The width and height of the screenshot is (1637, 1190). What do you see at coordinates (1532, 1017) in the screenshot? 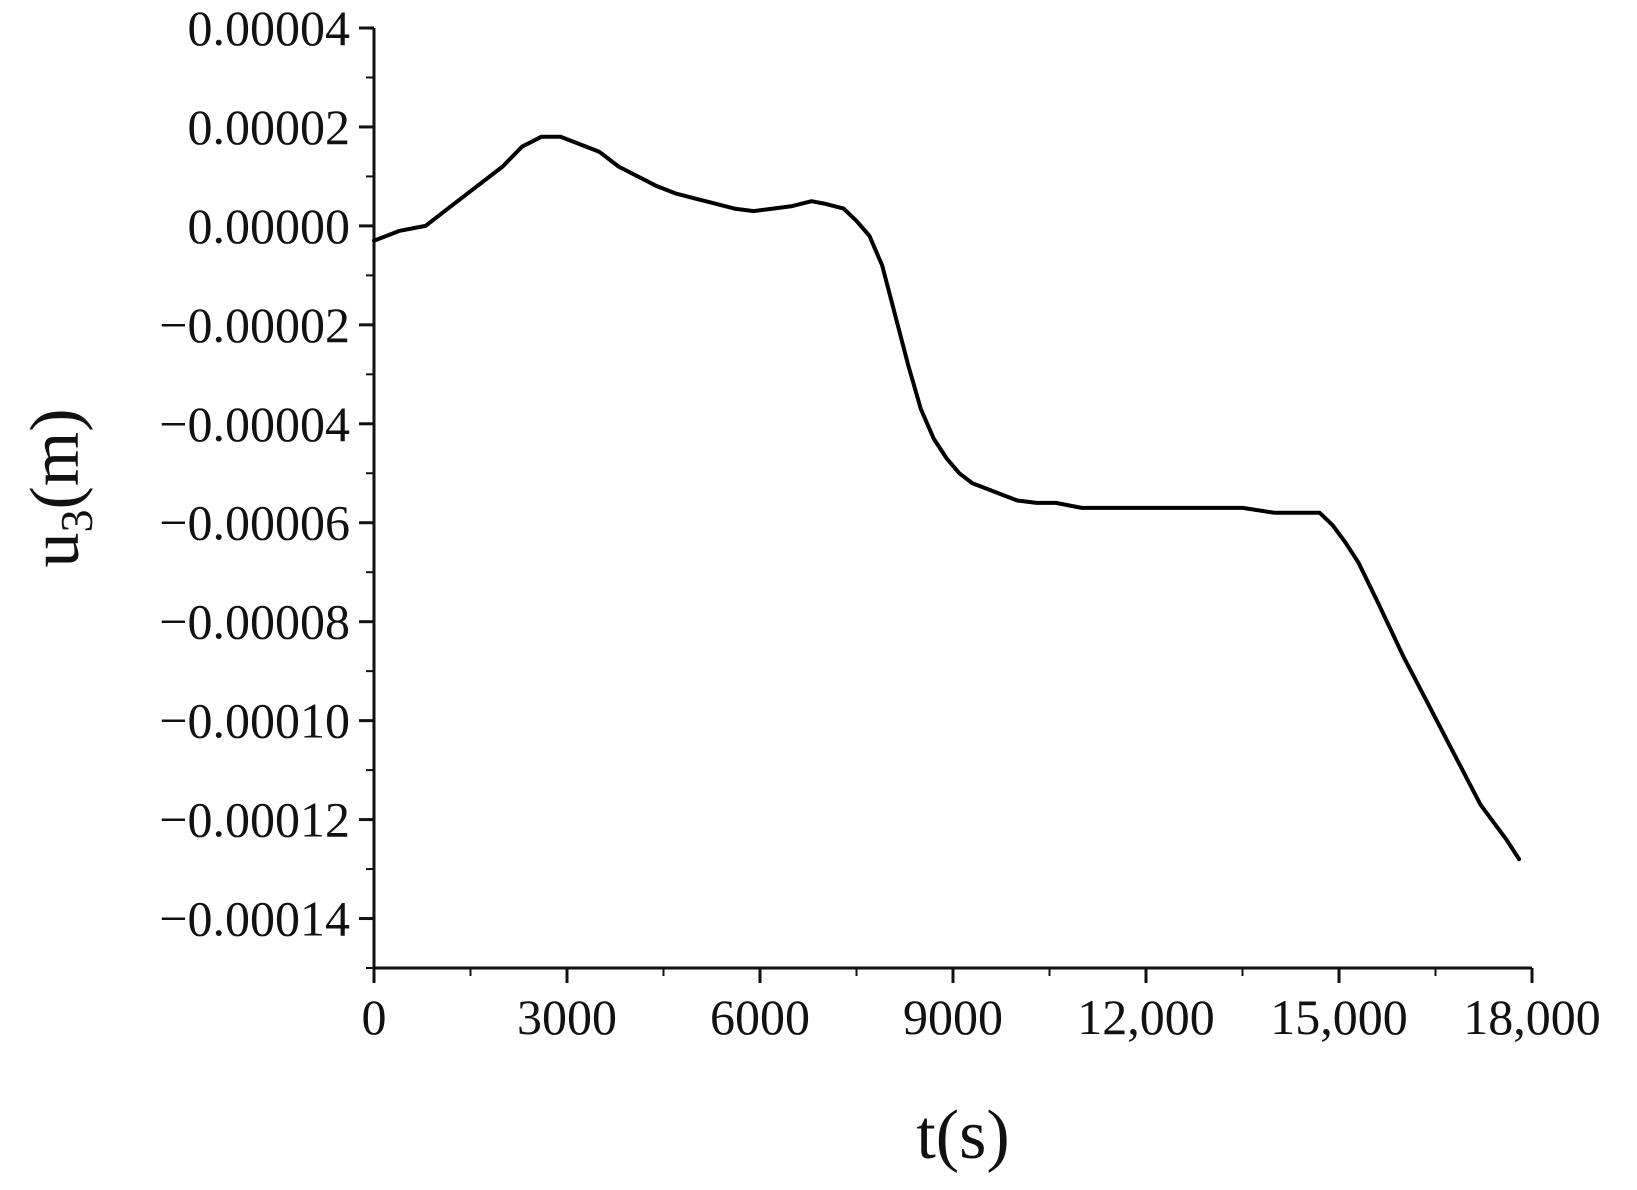
I see `x-tick-label: 18,000` at bounding box center [1532, 1017].